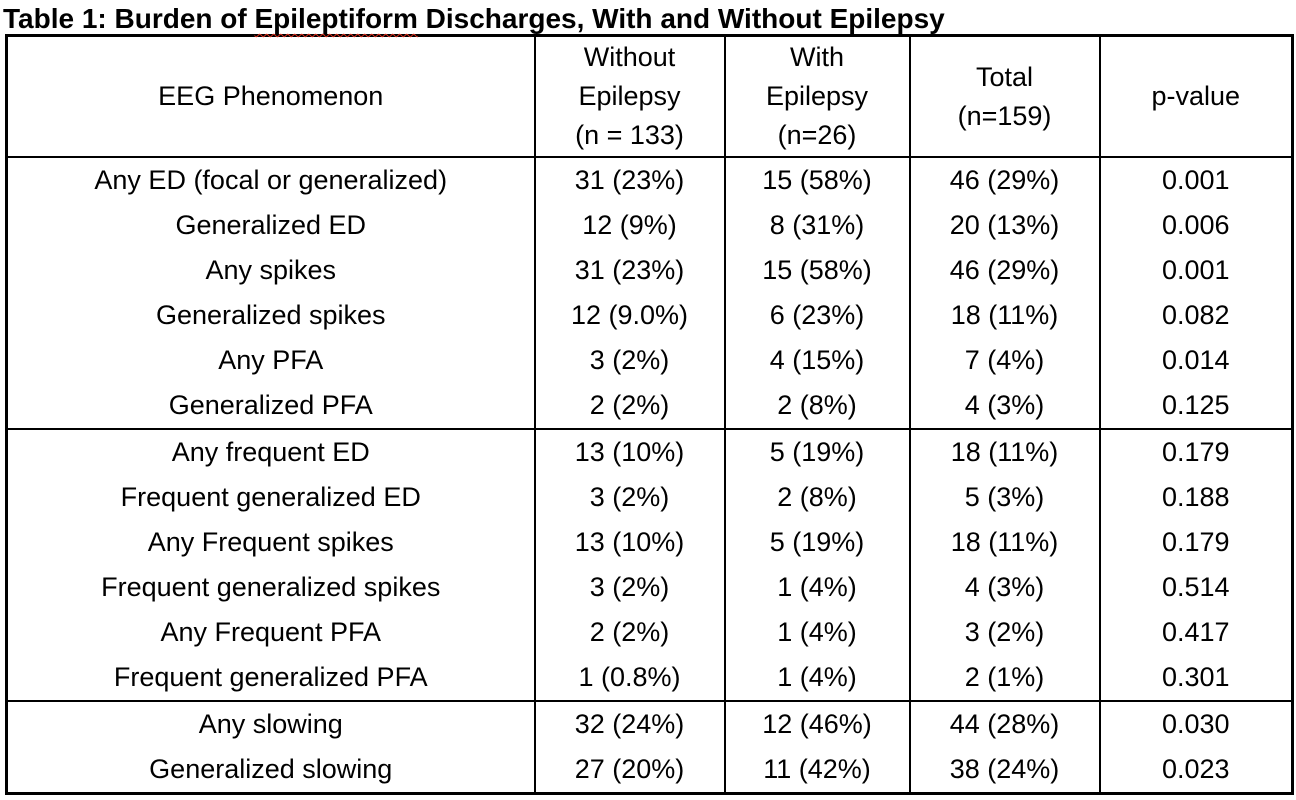  What do you see at coordinates (817, 225) in the screenshot?
I see `cell-with-epilepsy: 8 (31%)` at bounding box center [817, 225].